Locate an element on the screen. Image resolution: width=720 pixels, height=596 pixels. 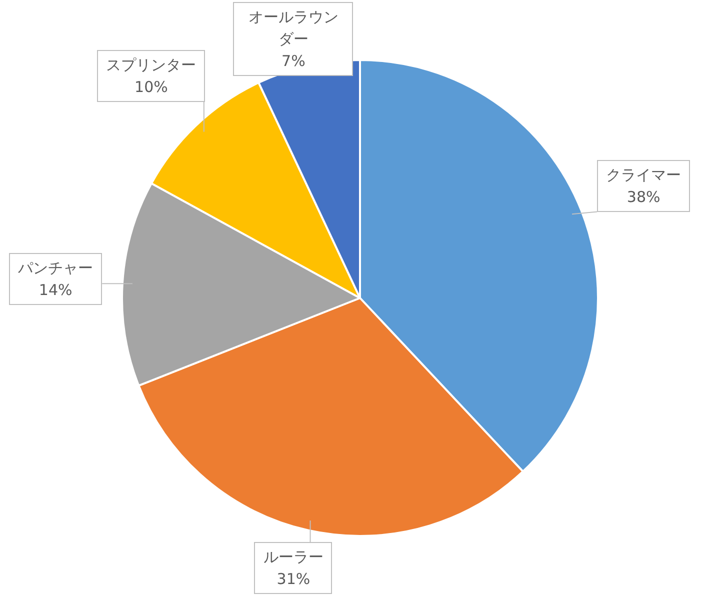
slice-label: クライマー is located at coordinates (644, 175).